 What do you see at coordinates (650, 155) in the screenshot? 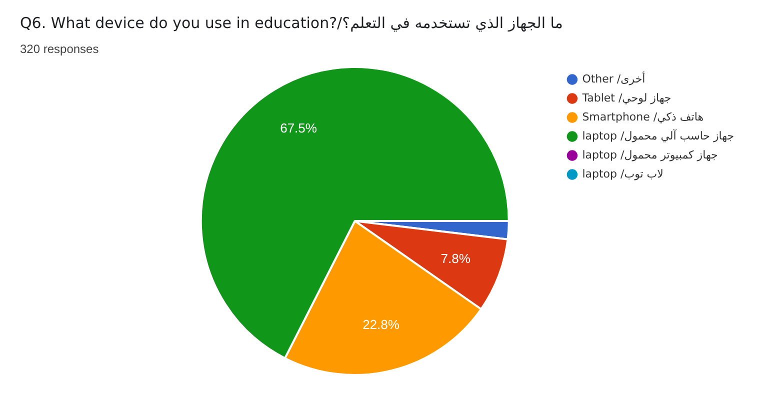
I see `legend-label: laptop /جهاز كمبيوتر محمول` at bounding box center [650, 155].